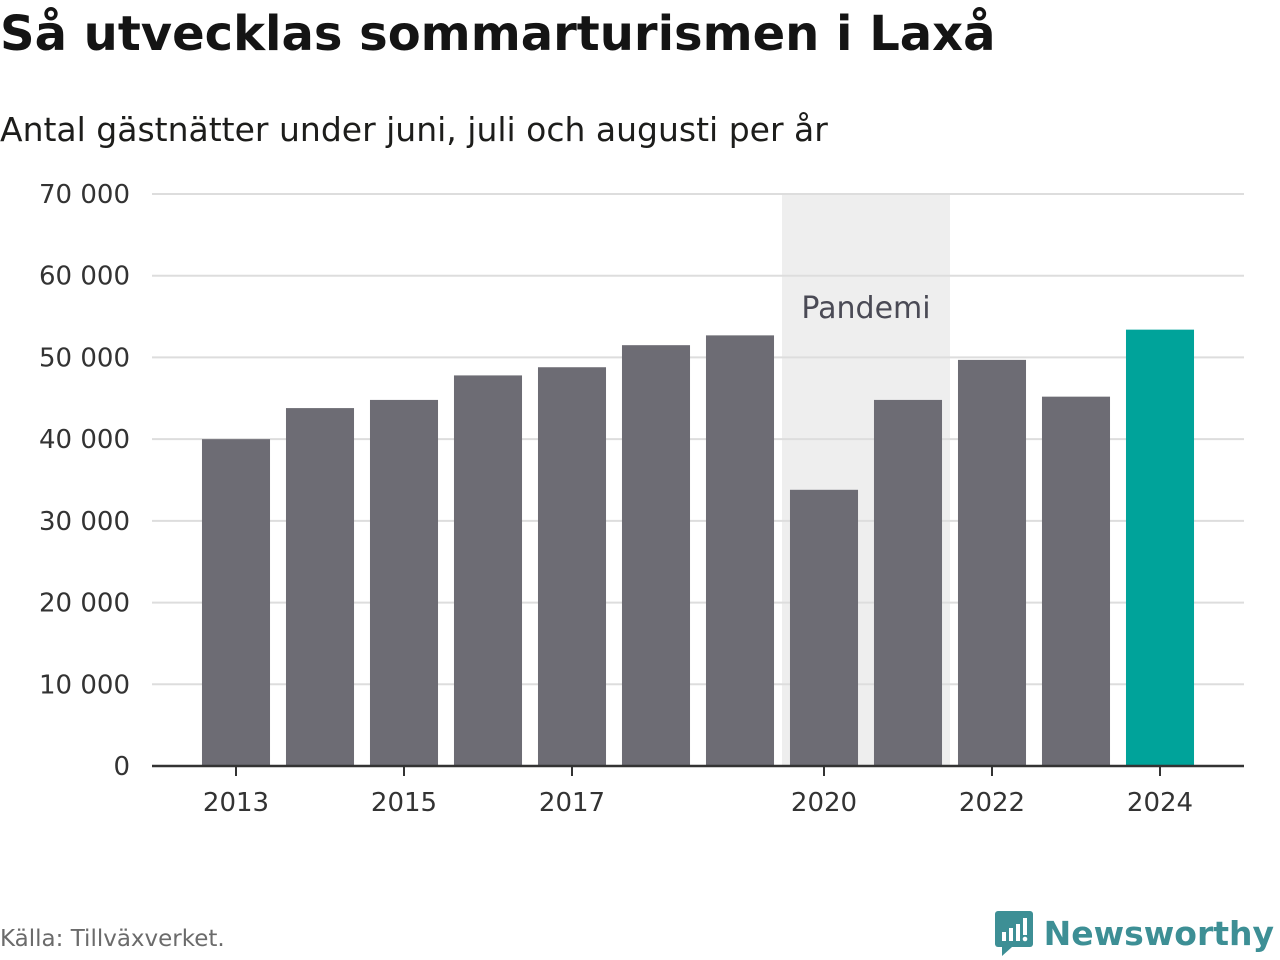 This screenshot has height=960, width=1280. Describe the element at coordinates (1160, 803) in the screenshot. I see `x-tick-label: 2024` at that location.